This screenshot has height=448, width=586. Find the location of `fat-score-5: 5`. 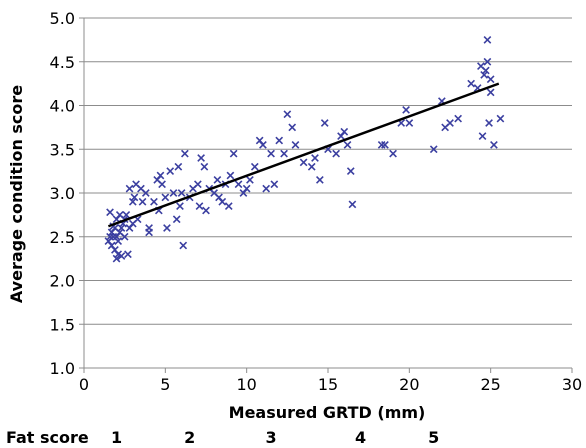

fat-score-5: 5 is located at coordinates (433, 437).